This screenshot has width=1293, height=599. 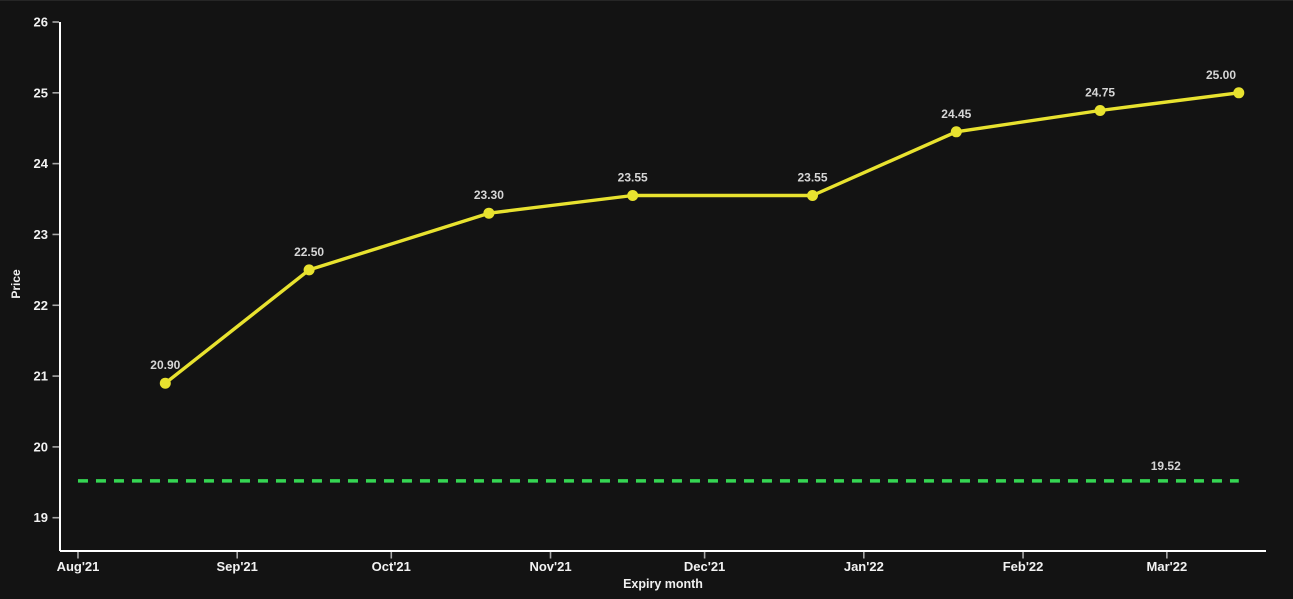 I want to click on y-tick-label: 26, so click(x=41, y=22).